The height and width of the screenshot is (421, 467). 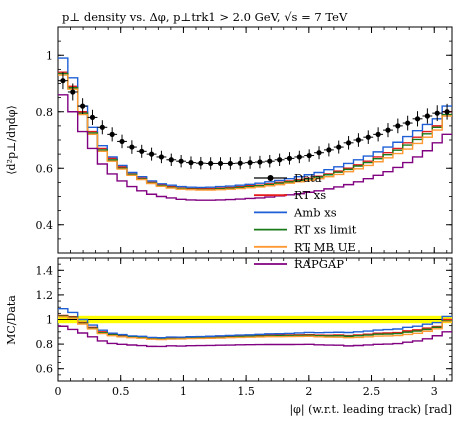 What do you see at coordinates (11, 320) in the screenshot?
I see `ratio-y-axis-title: MC/Data` at bounding box center [11, 320].